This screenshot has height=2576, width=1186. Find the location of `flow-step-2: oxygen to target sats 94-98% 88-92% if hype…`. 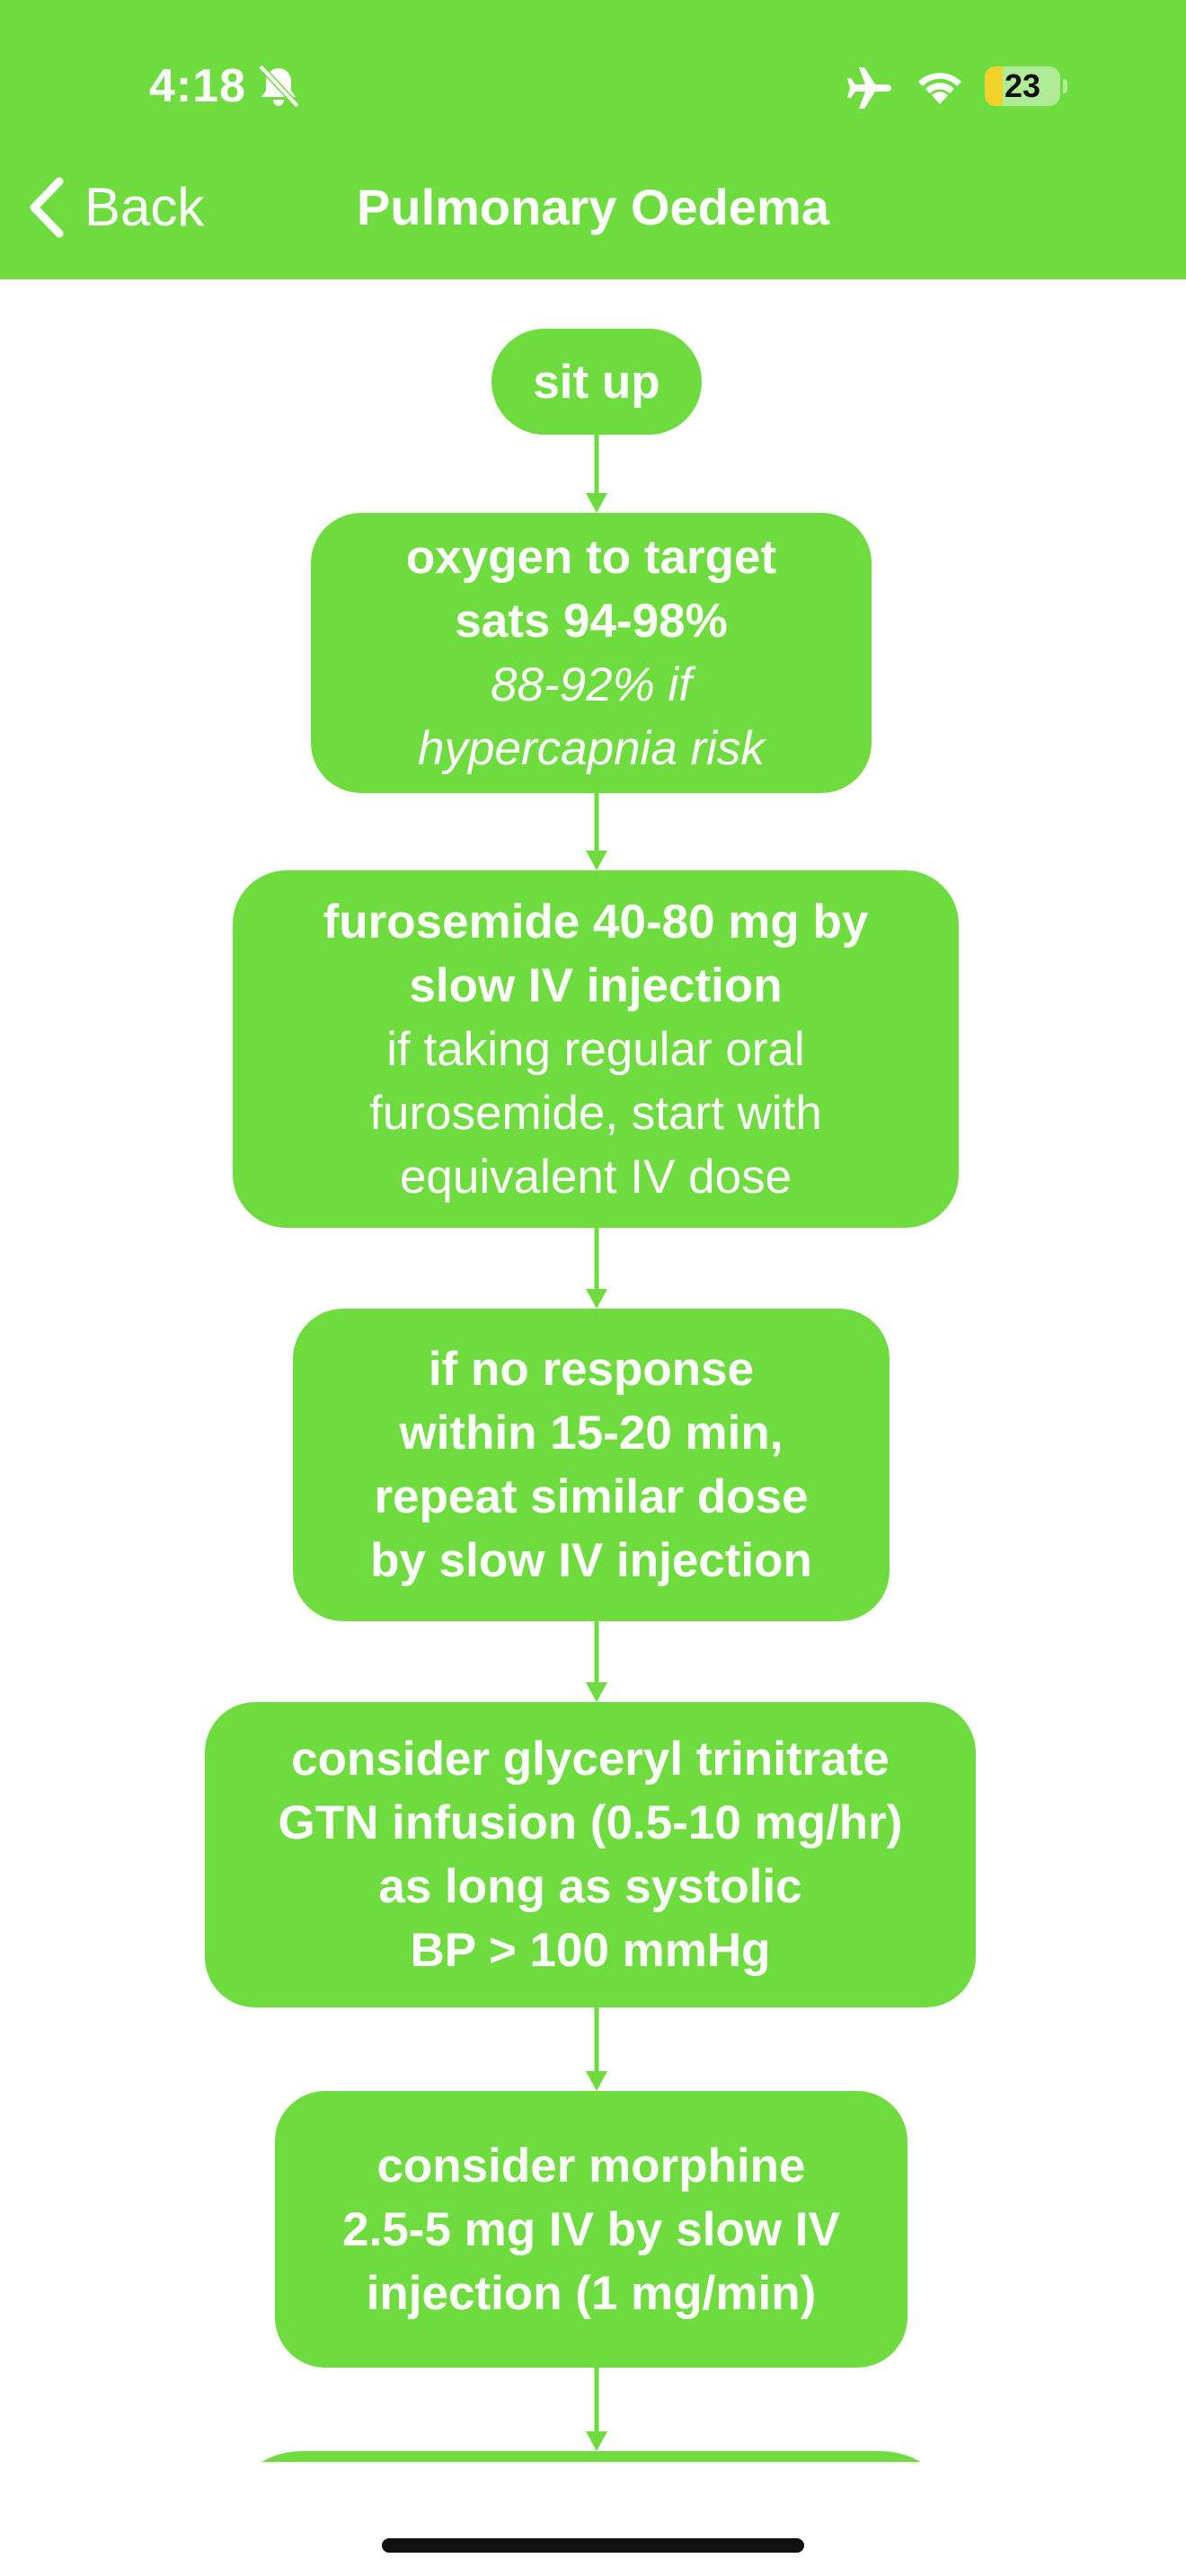

flow-step-2: oxygen to target sats 94-98% 88-92% if hype… is located at coordinates (591, 653).